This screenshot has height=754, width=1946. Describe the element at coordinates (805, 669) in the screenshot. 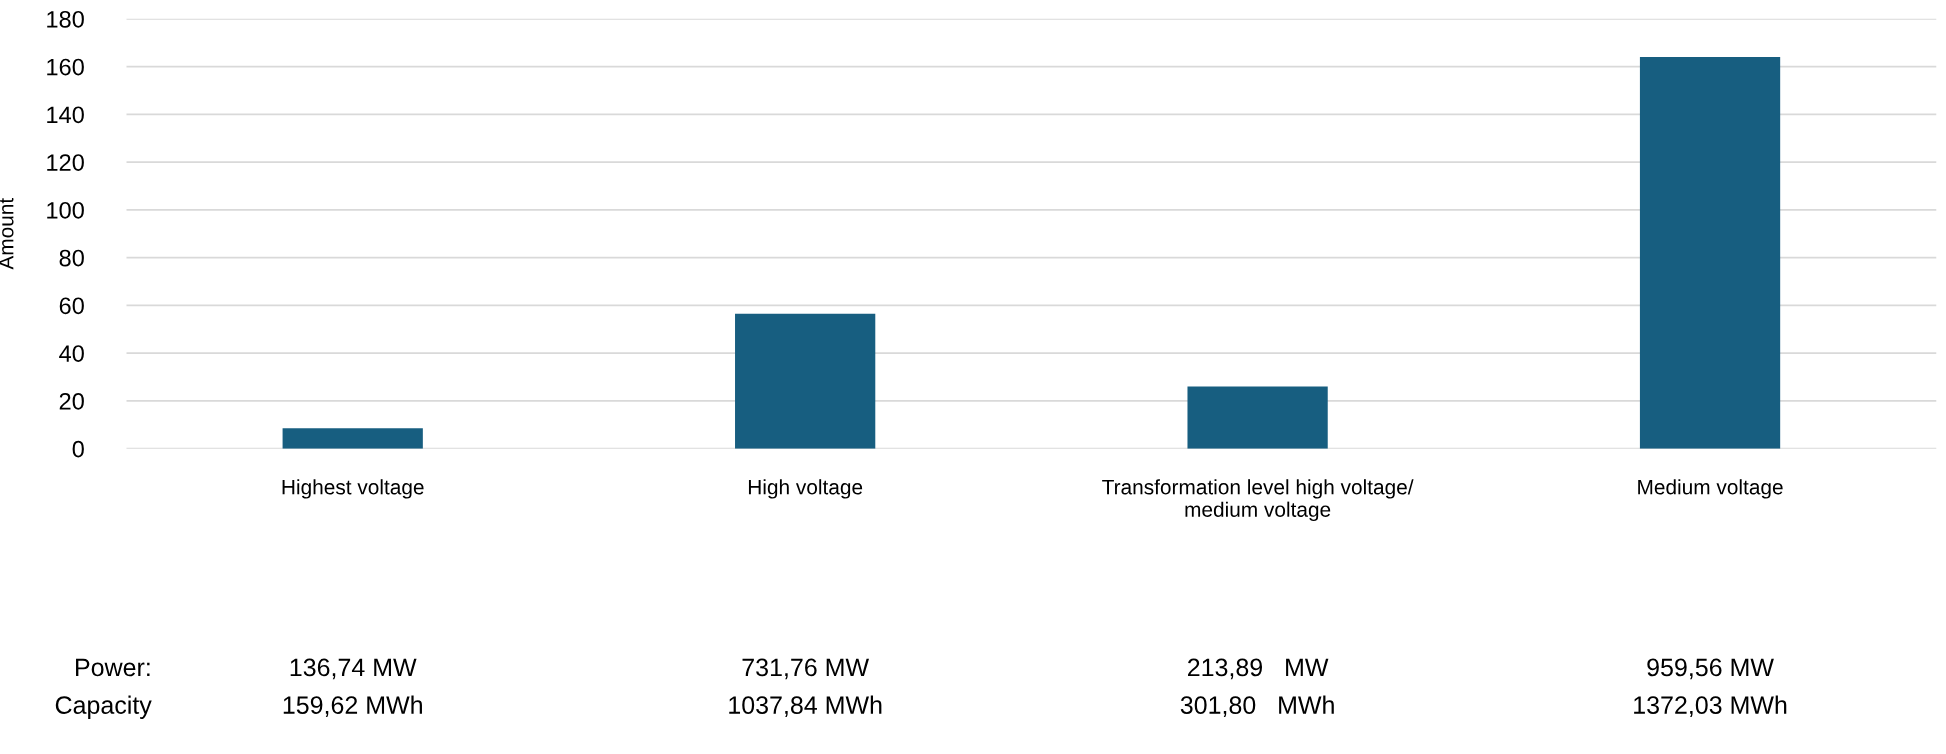

I see `text: 731,76 MW` at that location.